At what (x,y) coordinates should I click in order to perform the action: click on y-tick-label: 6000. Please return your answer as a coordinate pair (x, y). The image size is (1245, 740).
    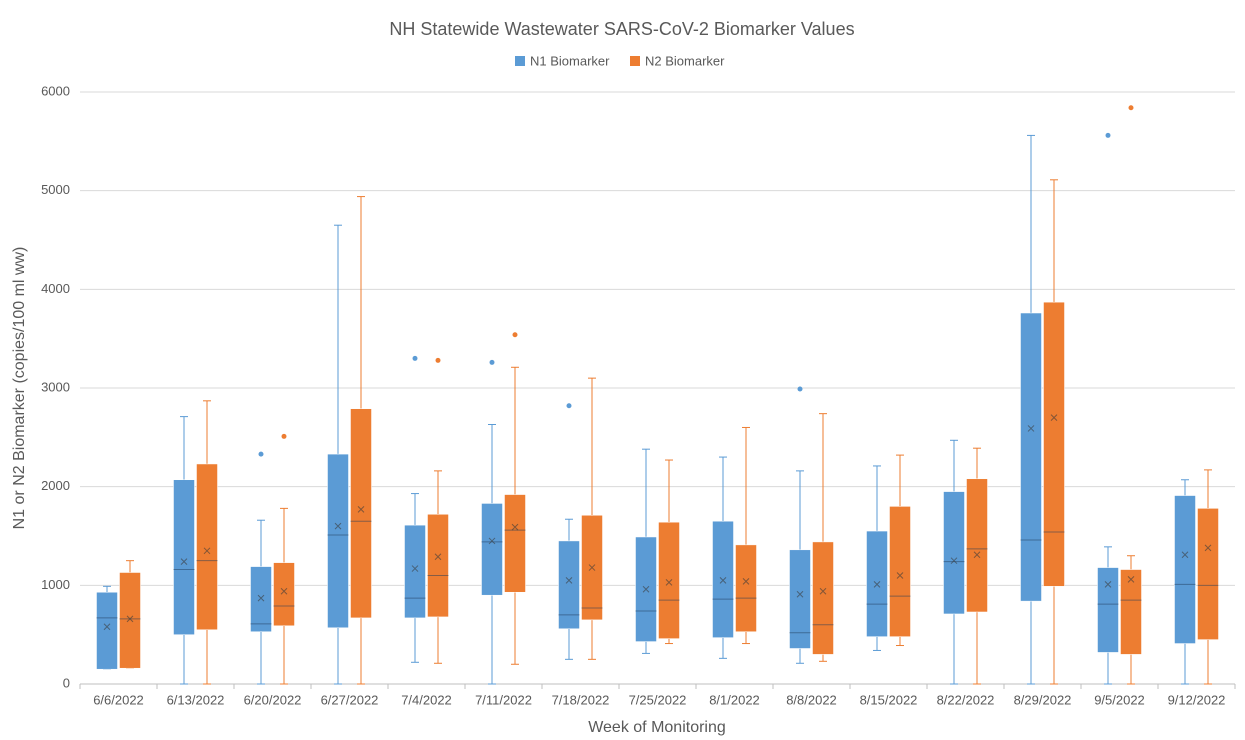
    Looking at the image, I should click on (55, 90).